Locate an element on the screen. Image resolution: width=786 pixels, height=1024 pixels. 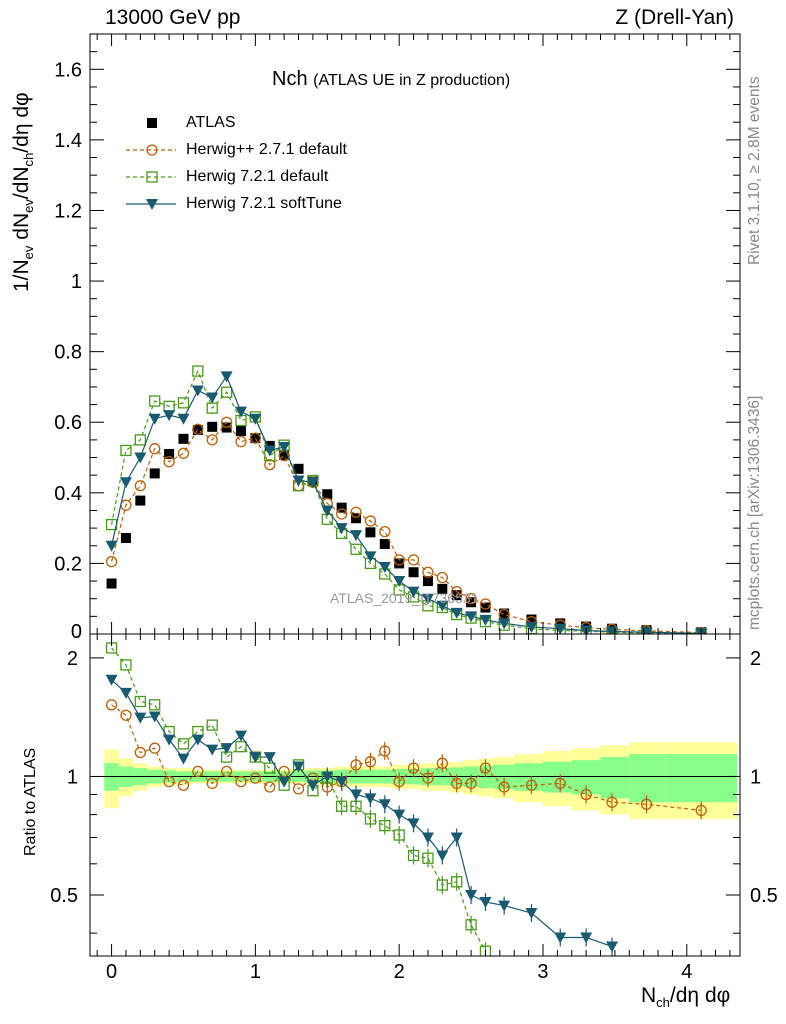
ratio-line-herwig721 is located at coordinates (298, 799).